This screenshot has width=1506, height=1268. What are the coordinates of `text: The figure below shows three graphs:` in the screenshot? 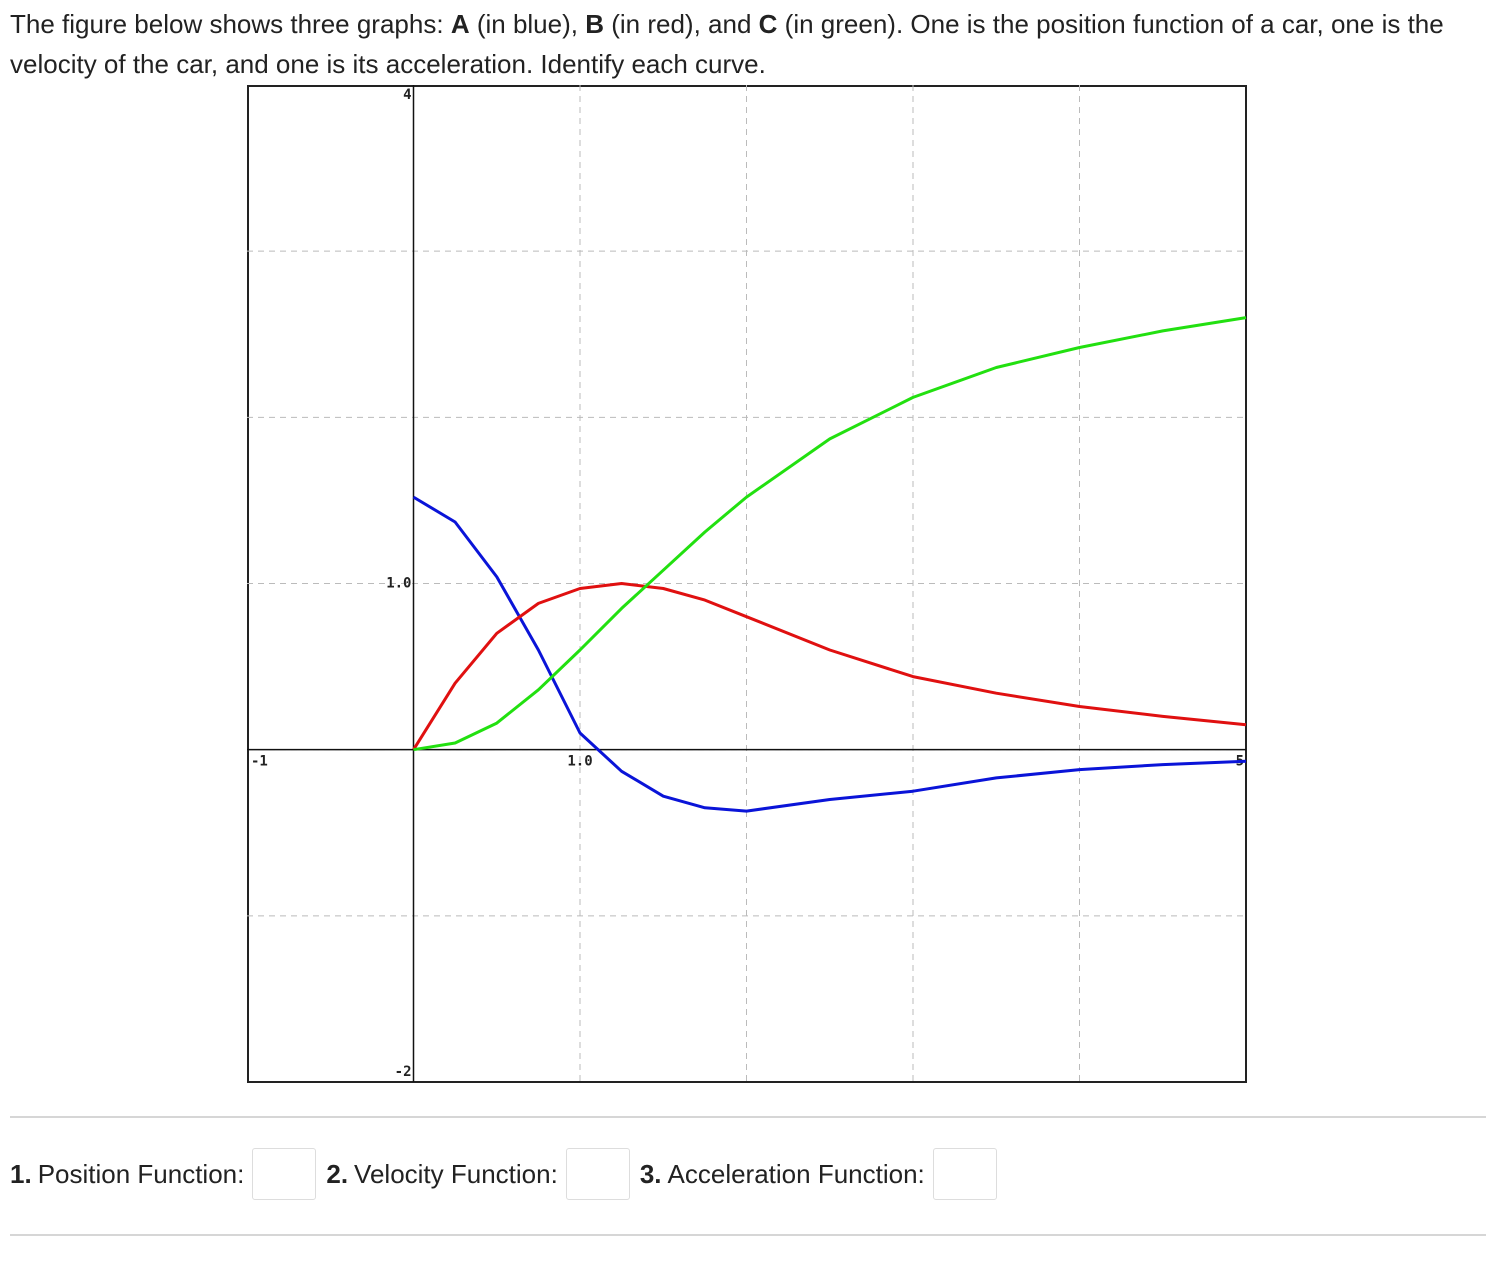 It's located at (227, 24).